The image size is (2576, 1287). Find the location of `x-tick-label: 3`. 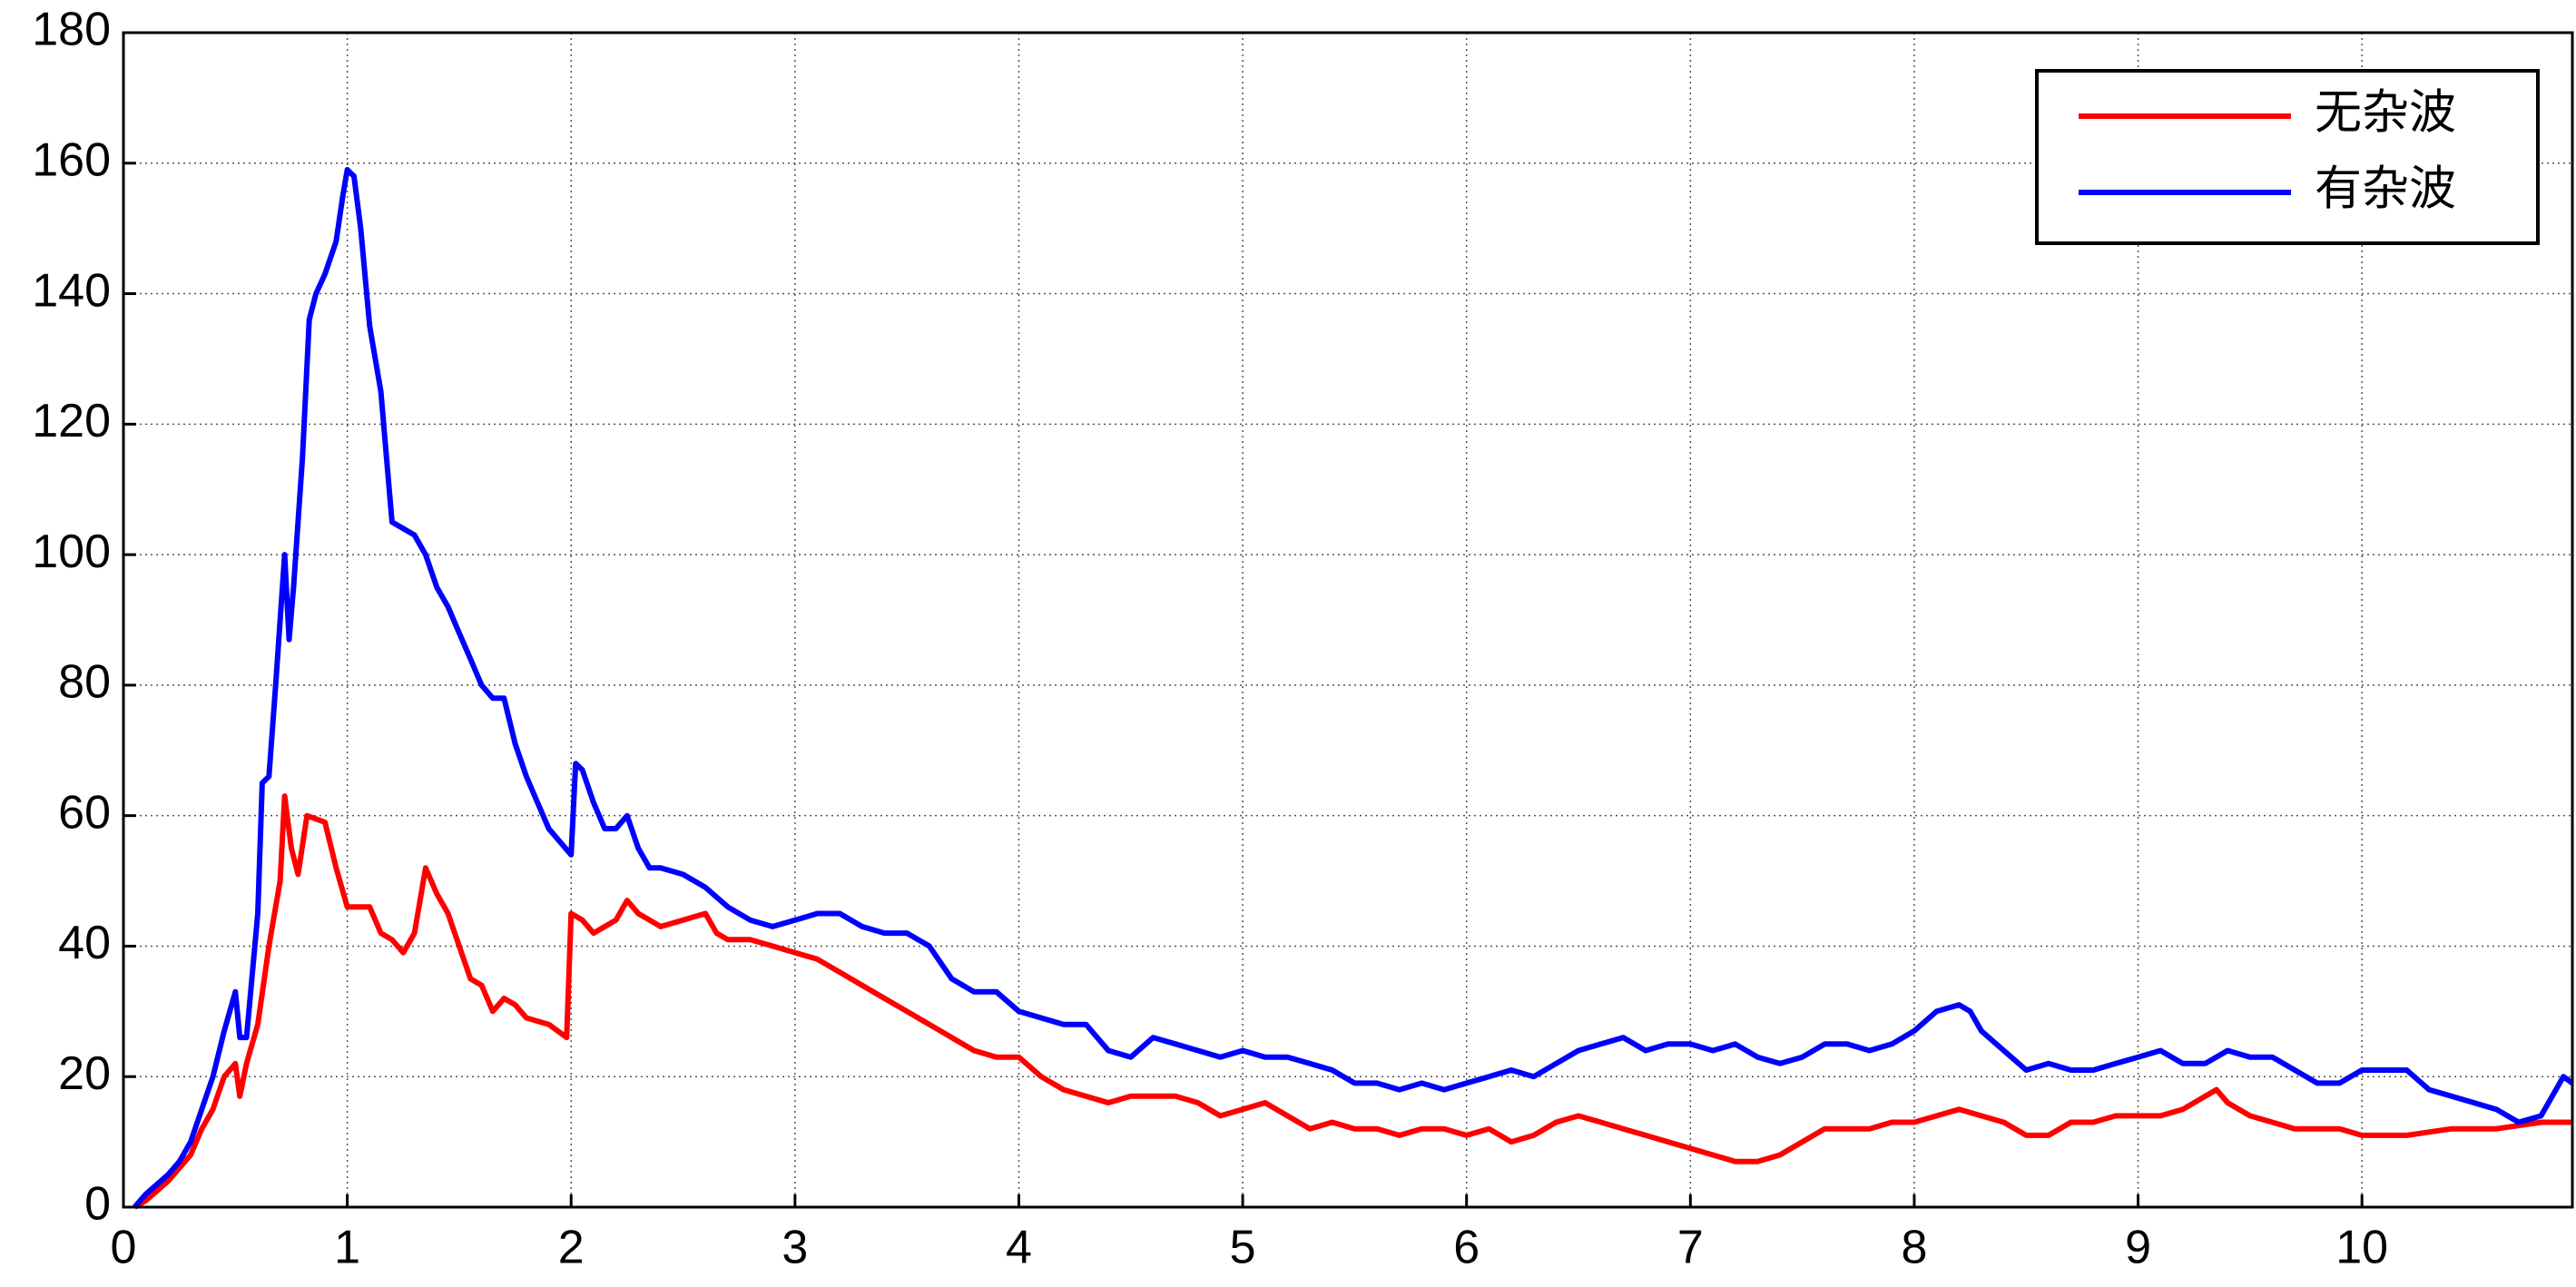

x-tick-label: 3 is located at coordinates (795, 1248).